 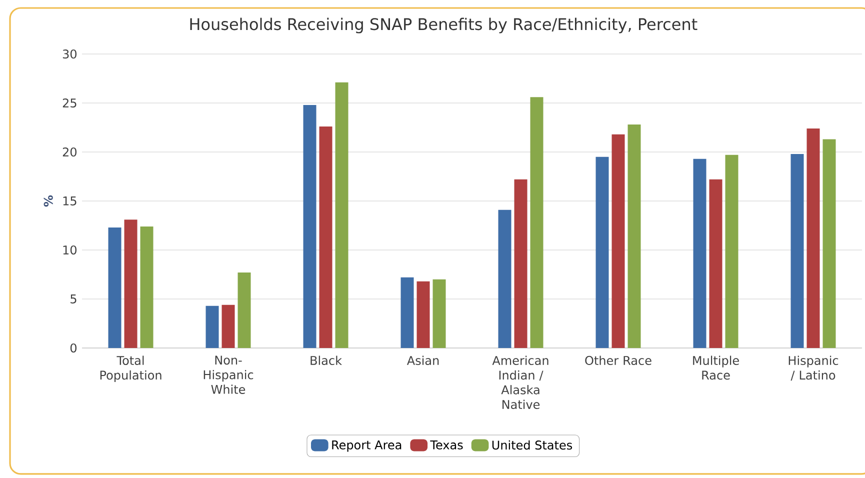 What do you see at coordinates (716, 368) in the screenshot?
I see `x-tick-label: Multiple Race` at bounding box center [716, 368].